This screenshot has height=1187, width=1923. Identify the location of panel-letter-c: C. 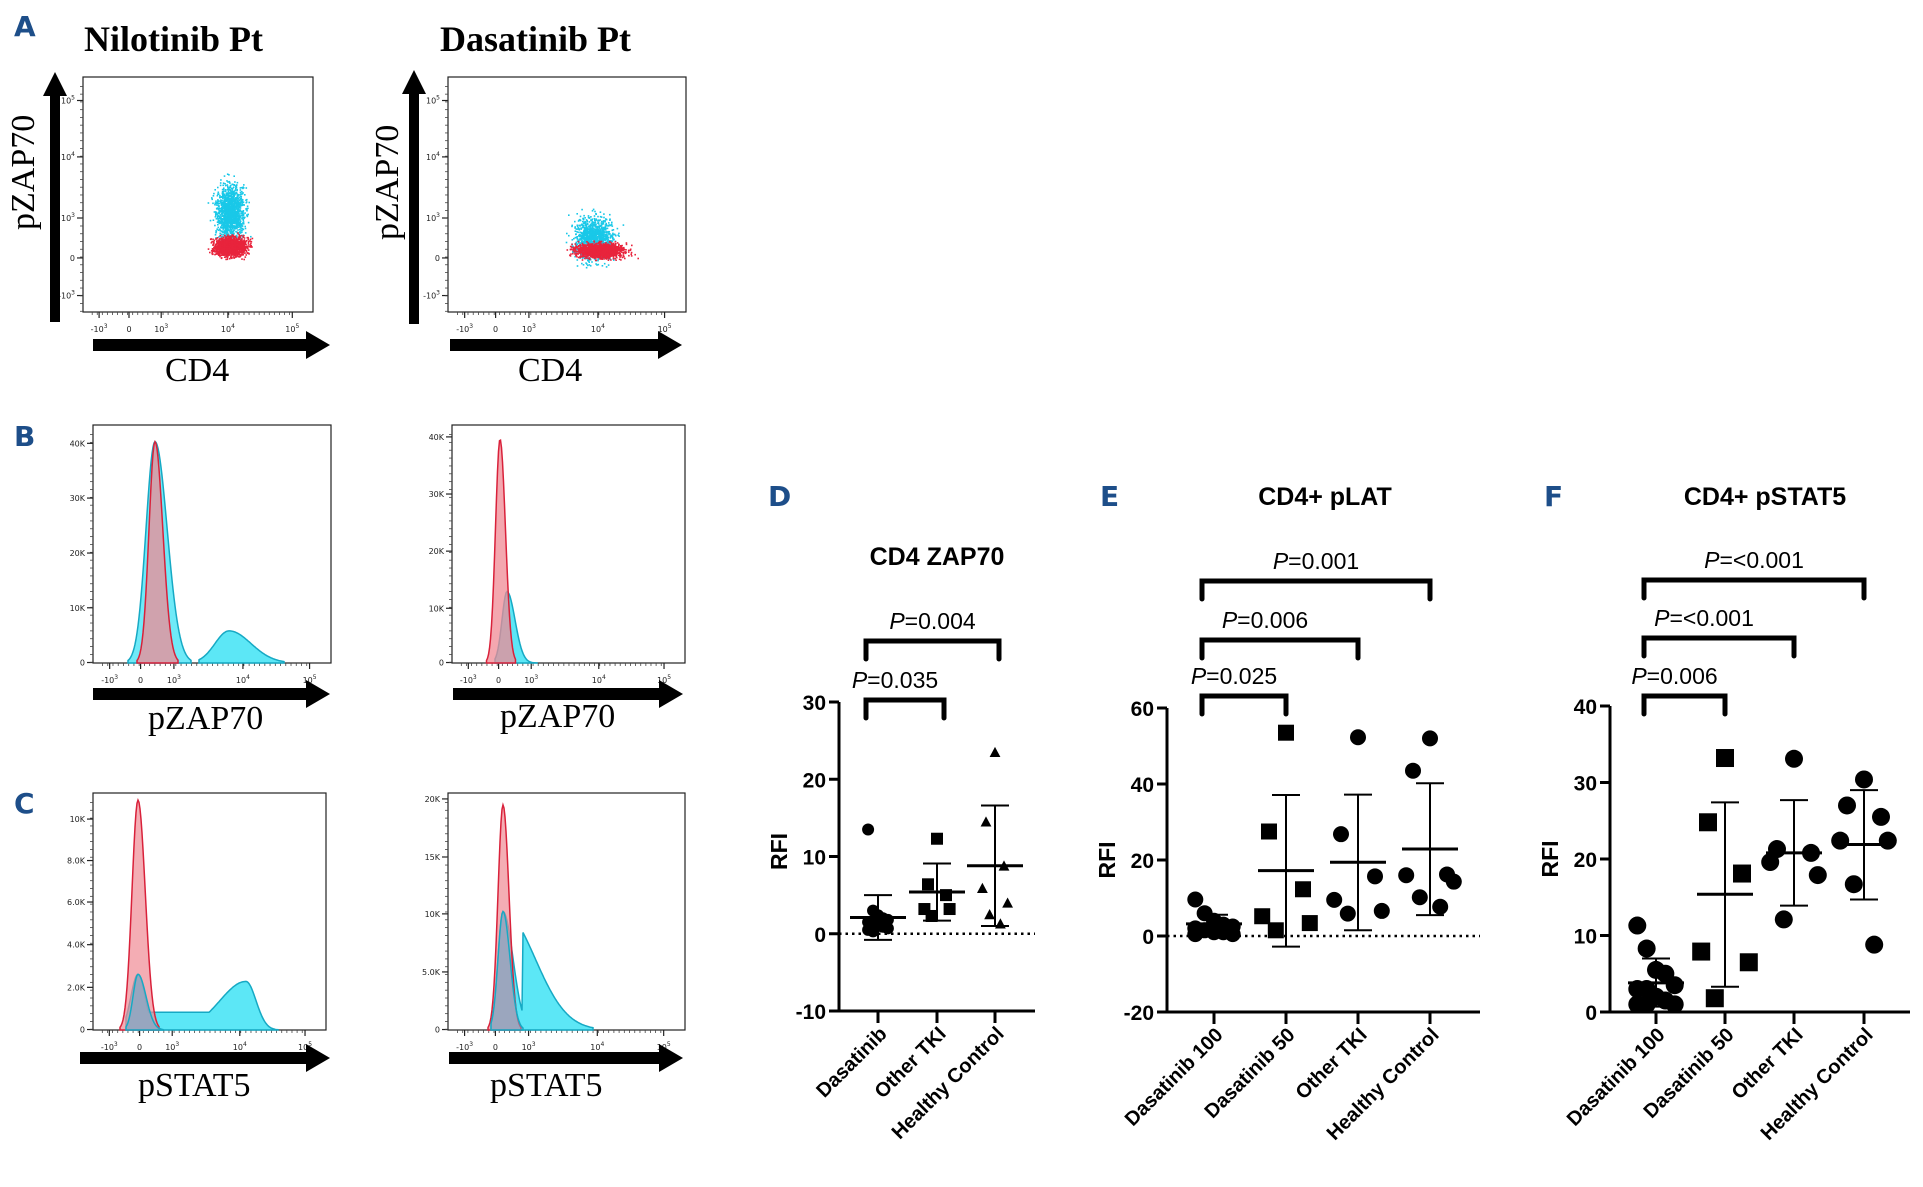
(24, 803).